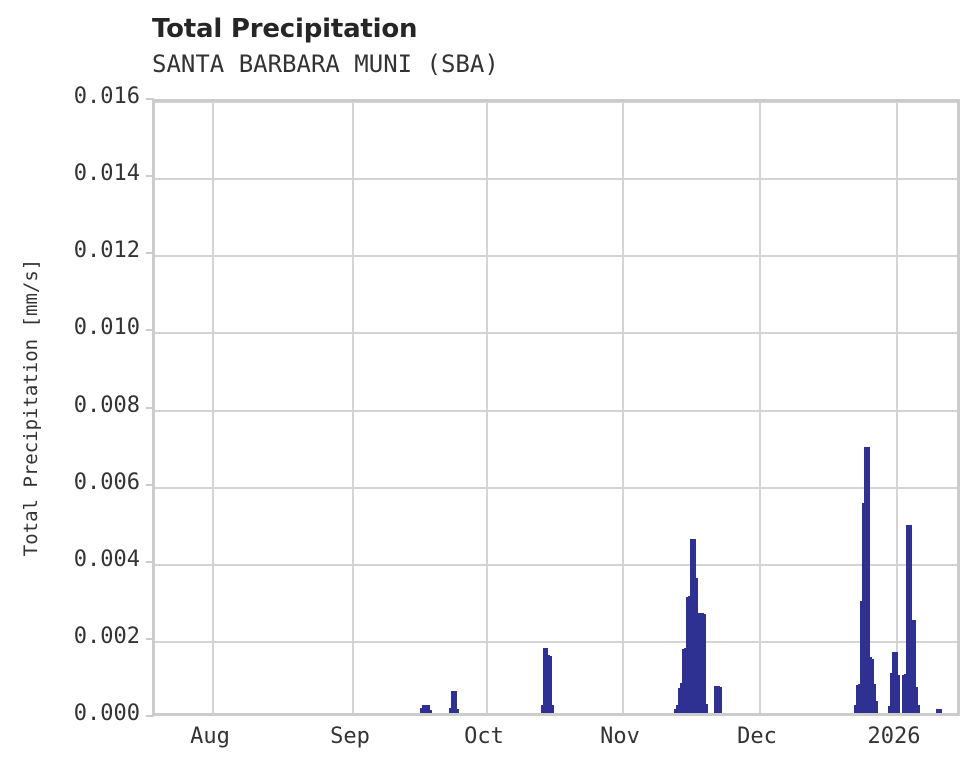 The height and width of the screenshot is (780, 980). What do you see at coordinates (350, 736) in the screenshot?
I see `x-axis-tick-label: Sep` at bounding box center [350, 736].